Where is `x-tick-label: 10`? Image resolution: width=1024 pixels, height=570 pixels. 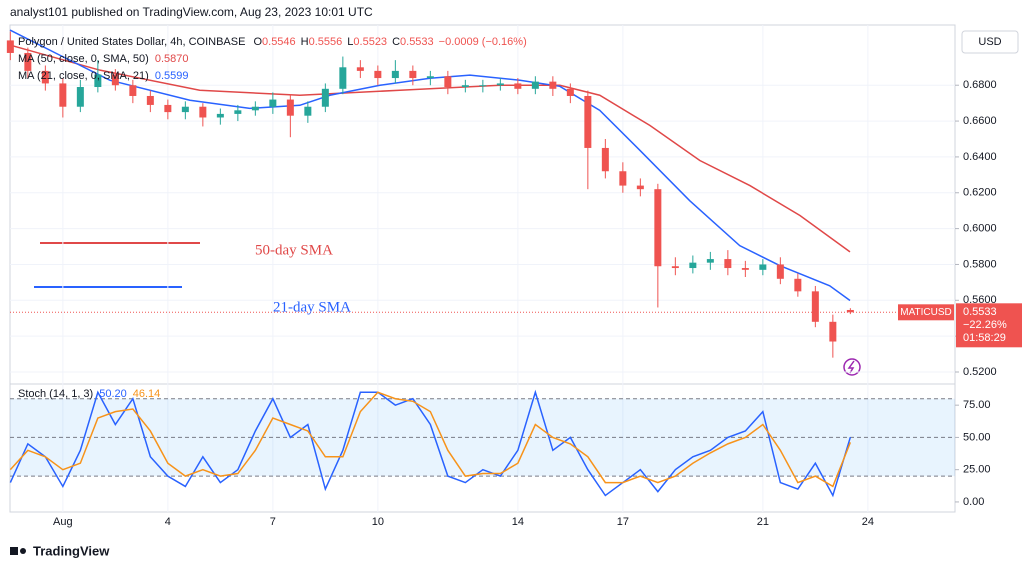 x-tick-label: 10 is located at coordinates (378, 522).